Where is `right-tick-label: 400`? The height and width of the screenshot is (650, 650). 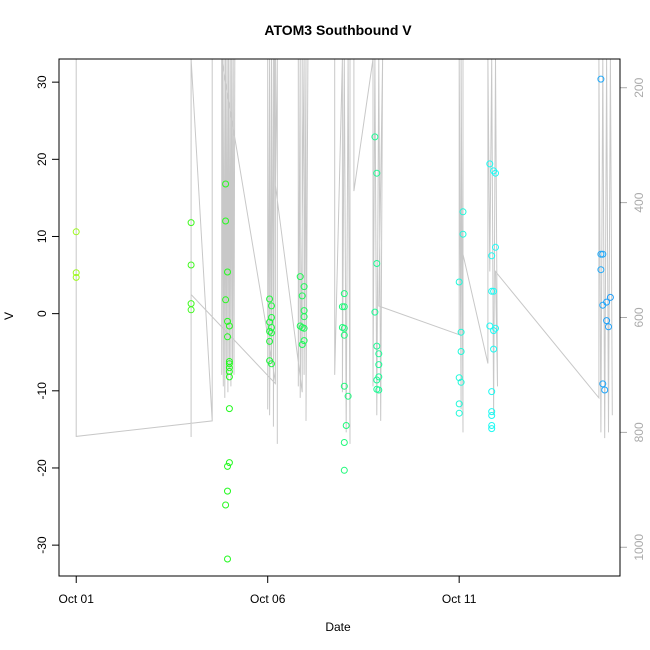
right-tick-label: 400 is located at coordinates (639, 202).